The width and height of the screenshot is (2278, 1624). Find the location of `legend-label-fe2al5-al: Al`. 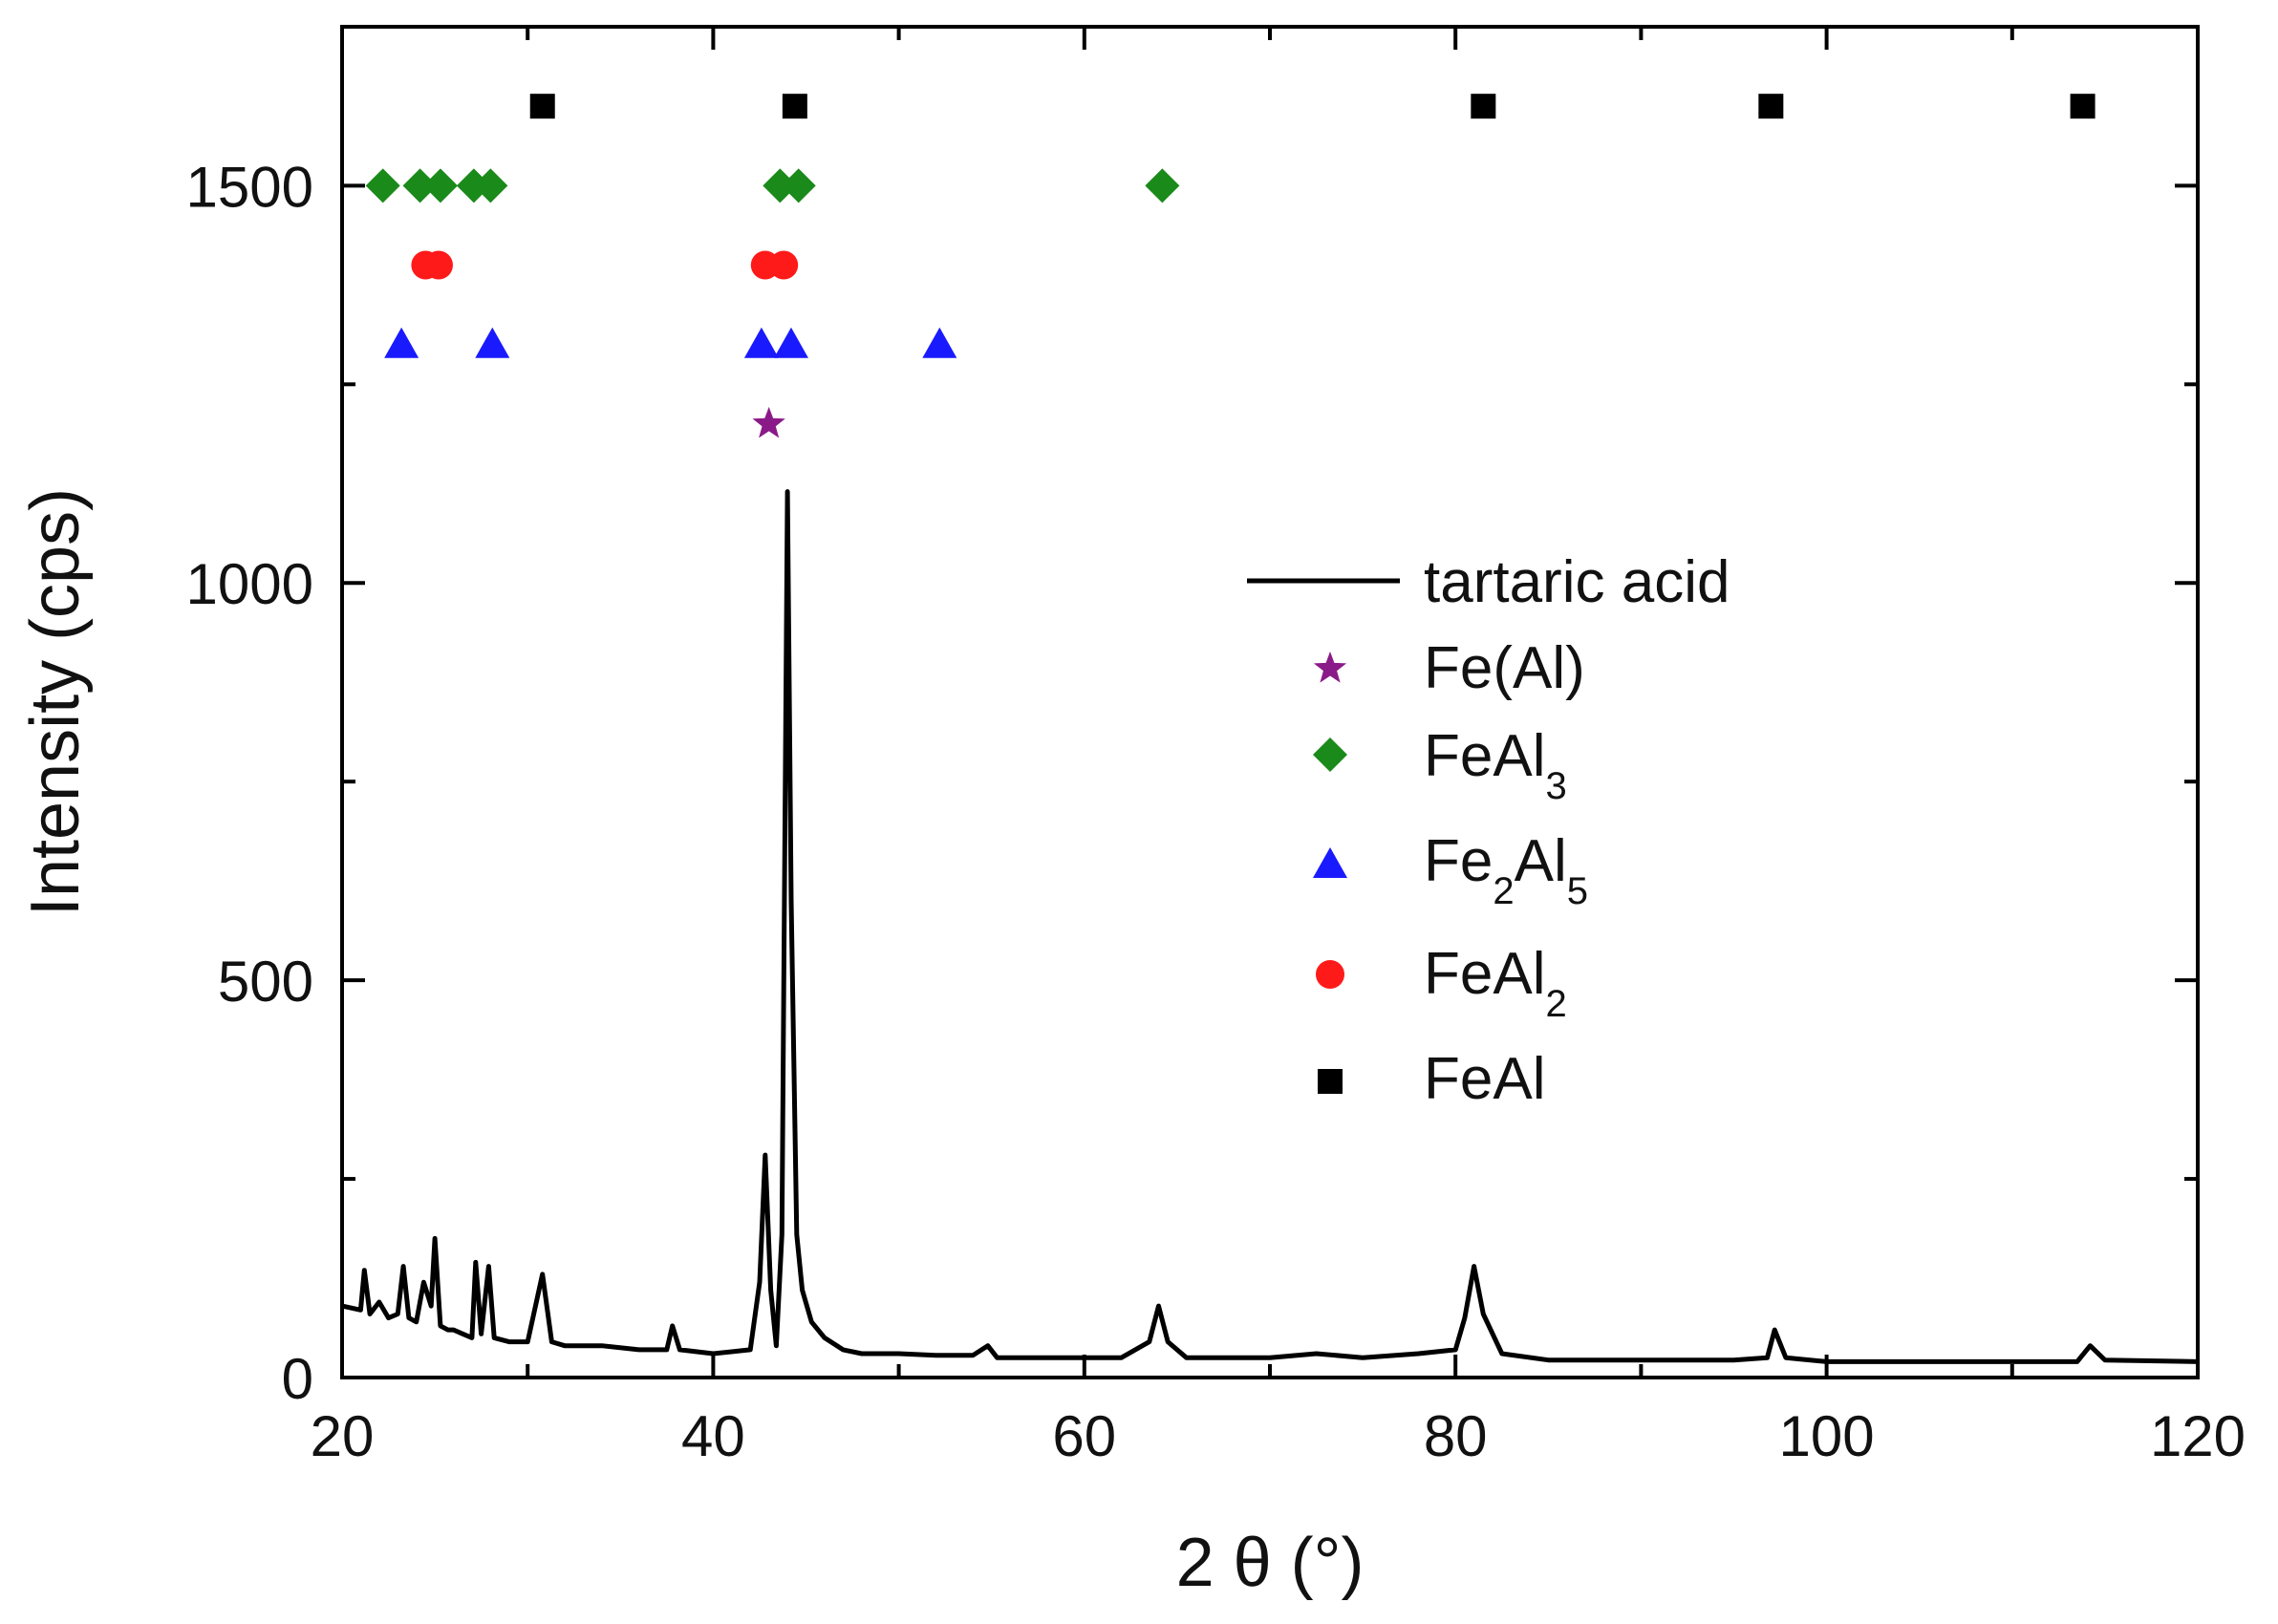

legend-label-fe2al5-al: Al is located at coordinates (1541, 861).